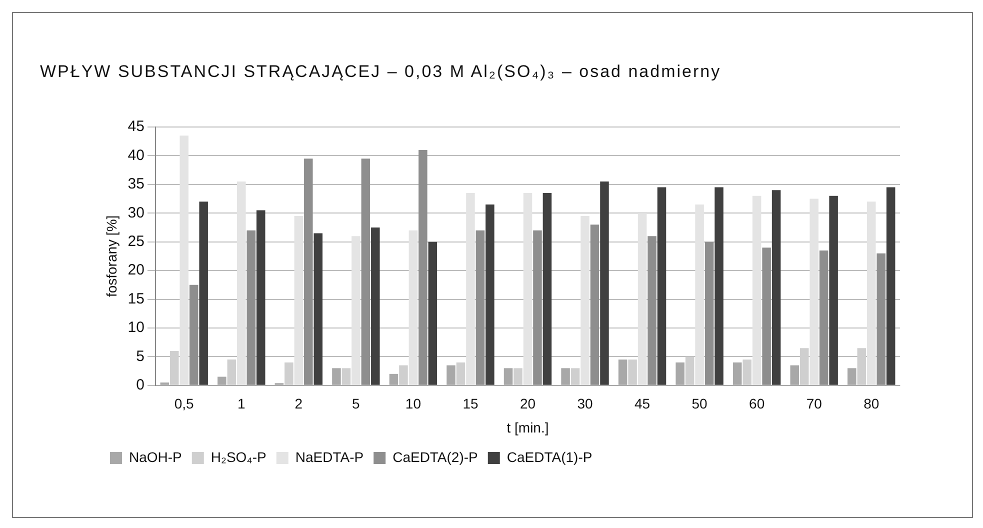  What do you see at coordinates (549, 456) in the screenshot?
I see `legend-label: CaEDTA(1)-P` at bounding box center [549, 456].